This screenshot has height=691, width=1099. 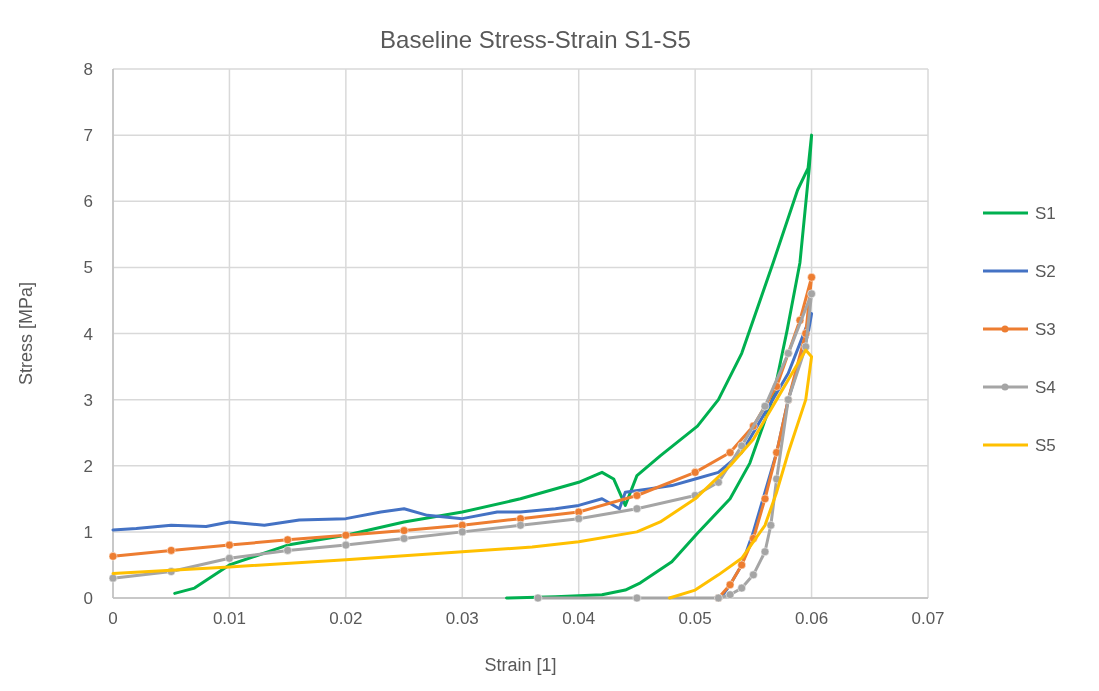 What do you see at coordinates (88, 268) in the screenshot?
I see `y-tick-label: 5` at bounding box center [88, 268].